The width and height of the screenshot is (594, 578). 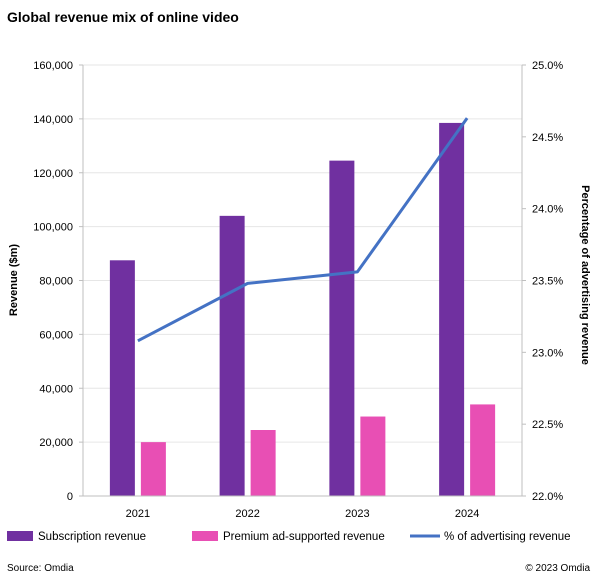 I want to click on left-tick-label: 20,000, so click(x=56, y=443).